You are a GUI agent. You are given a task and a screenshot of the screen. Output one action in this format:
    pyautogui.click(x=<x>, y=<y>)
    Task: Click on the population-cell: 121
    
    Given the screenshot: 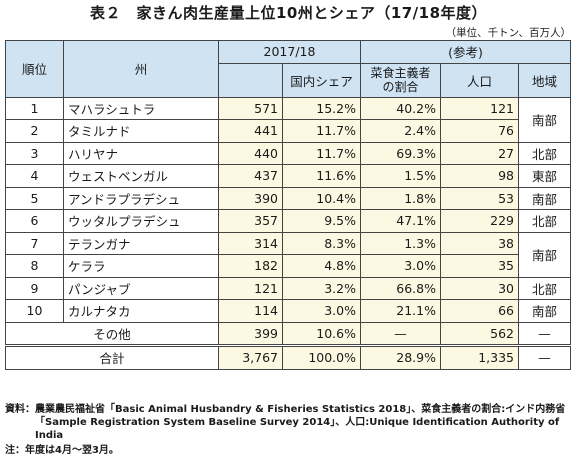 What is the action you would take?
    pyautogui.click(x=479, y=108)
    